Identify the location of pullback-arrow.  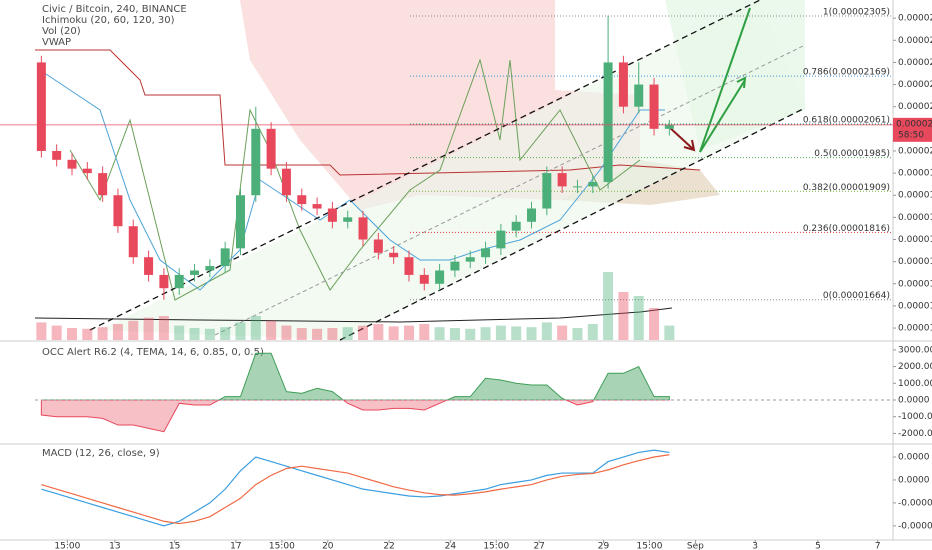
(680, 137).